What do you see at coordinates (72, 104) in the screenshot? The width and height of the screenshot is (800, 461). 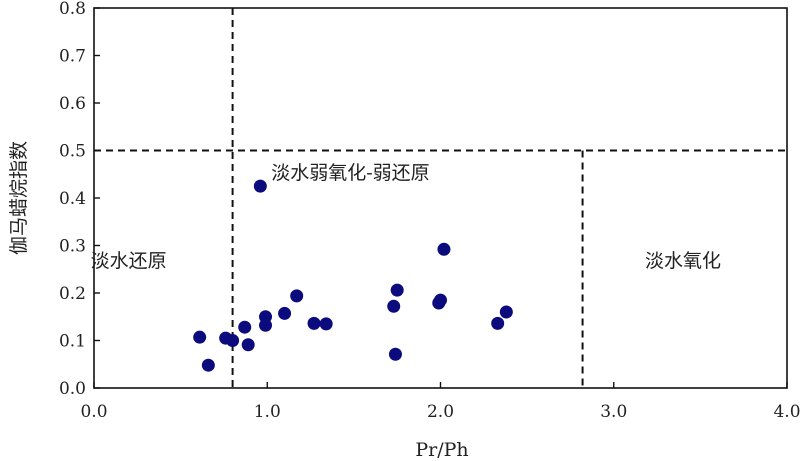 I see `y-tick-label: 0.6` at bounding box center [72, 104].